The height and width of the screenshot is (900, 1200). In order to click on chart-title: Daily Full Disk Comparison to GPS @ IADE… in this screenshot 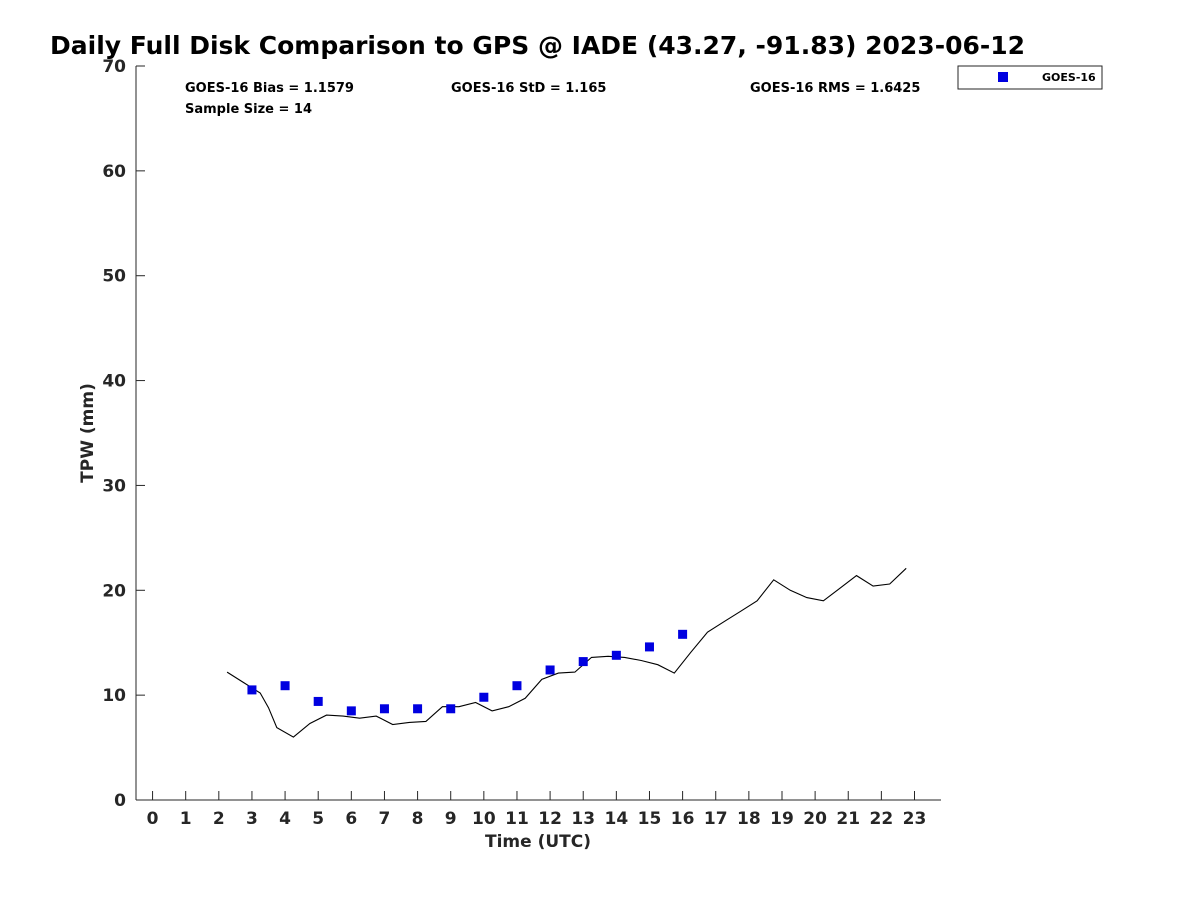, I will do `click(537, 45)`.